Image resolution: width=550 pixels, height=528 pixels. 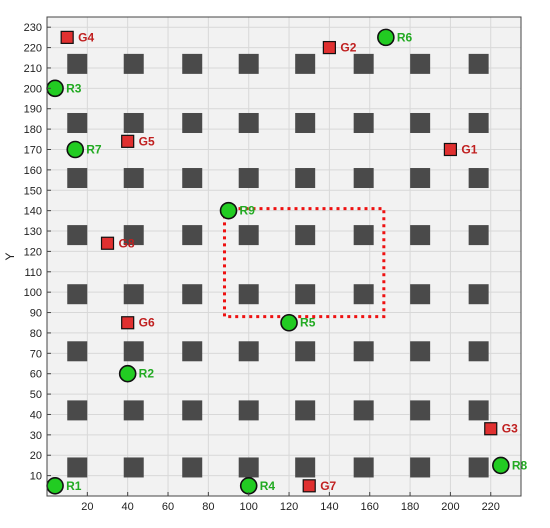 What do you see at coordinates (128, 141) in the screenshot?
I see `goal-marker-g5` at bounding box center [128, 141].